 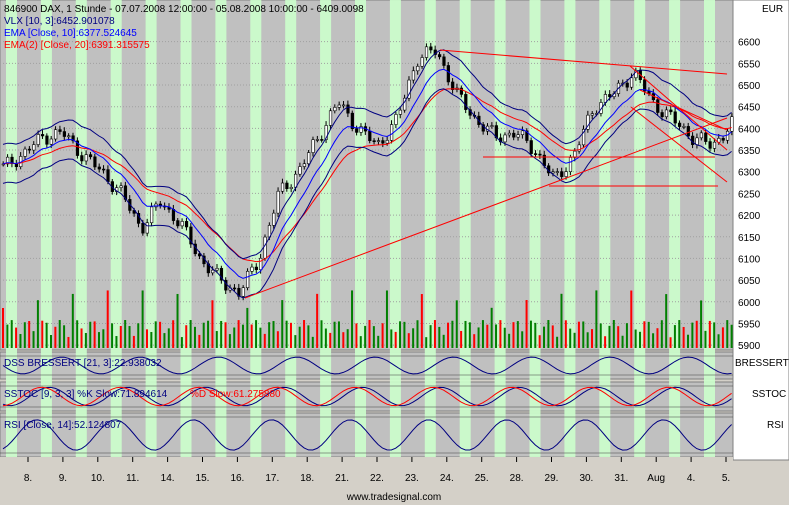 I want to click on x-tick-label: 29., so click(x=552, y=478).